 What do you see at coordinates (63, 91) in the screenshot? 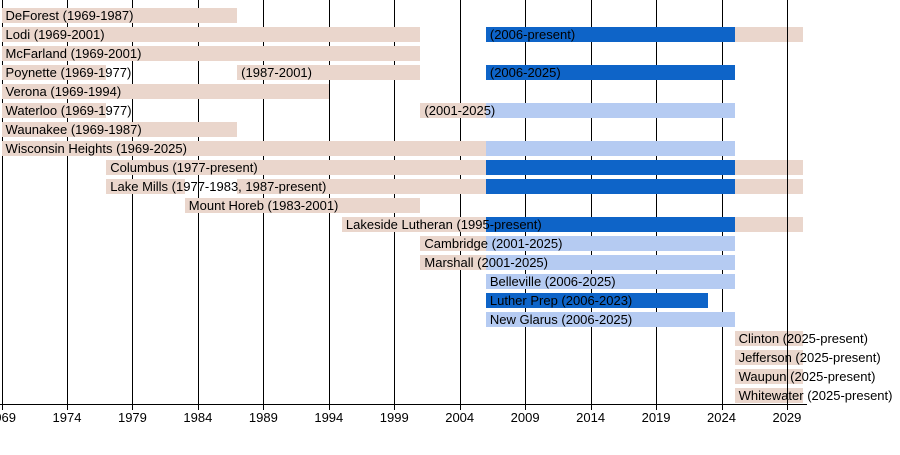
I see `bar-label: Verona (1969-1994)` at bounding box center [63, 91].